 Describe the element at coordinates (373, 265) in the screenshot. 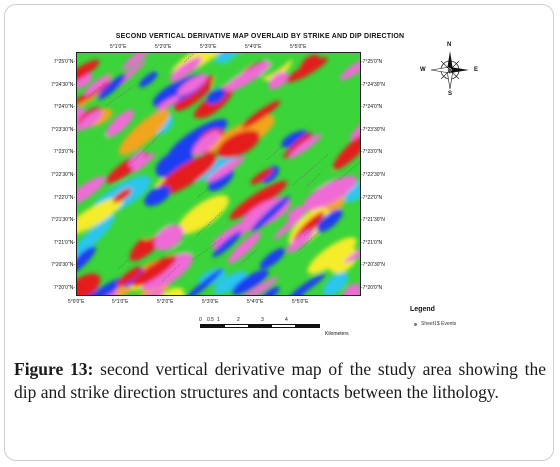

I see `latitude-label: -7°20'30"N` at that location.